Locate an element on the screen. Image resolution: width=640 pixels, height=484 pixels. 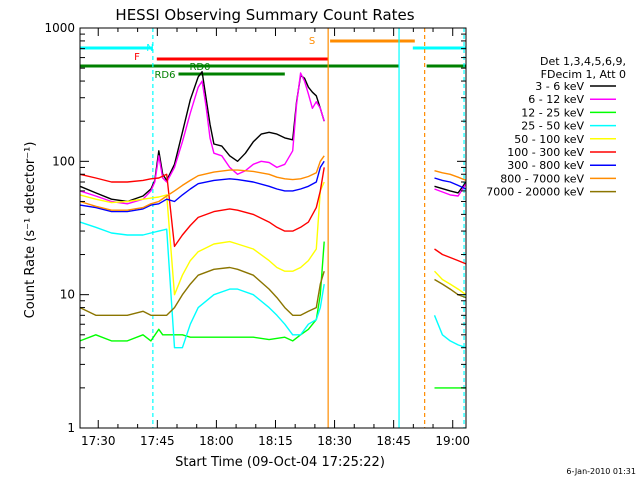
legend-label: 100 - 300 keV is located at coordinates (545, 152).